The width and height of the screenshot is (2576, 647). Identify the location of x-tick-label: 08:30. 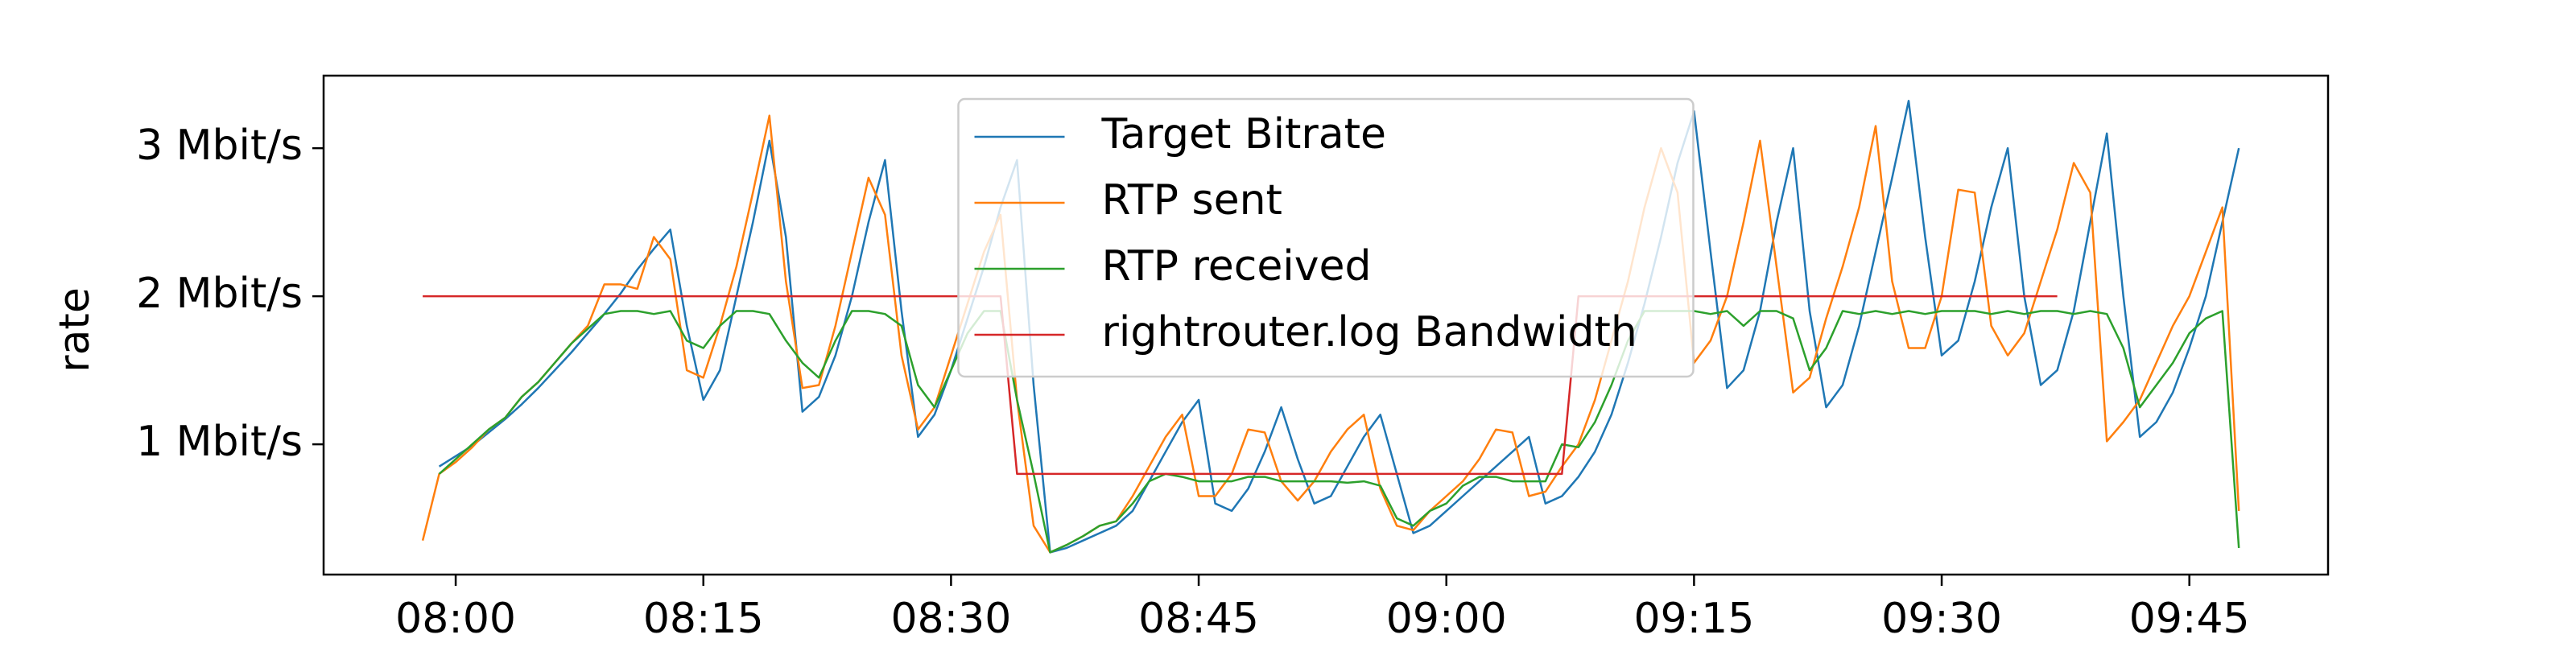
(950, 619).